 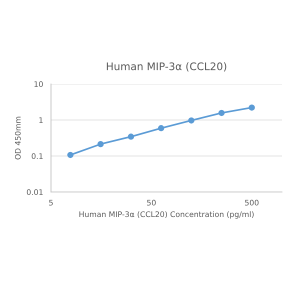 I want to click on chart-title: Human MIP-3α (CCL20), so click(x=166, y=67).